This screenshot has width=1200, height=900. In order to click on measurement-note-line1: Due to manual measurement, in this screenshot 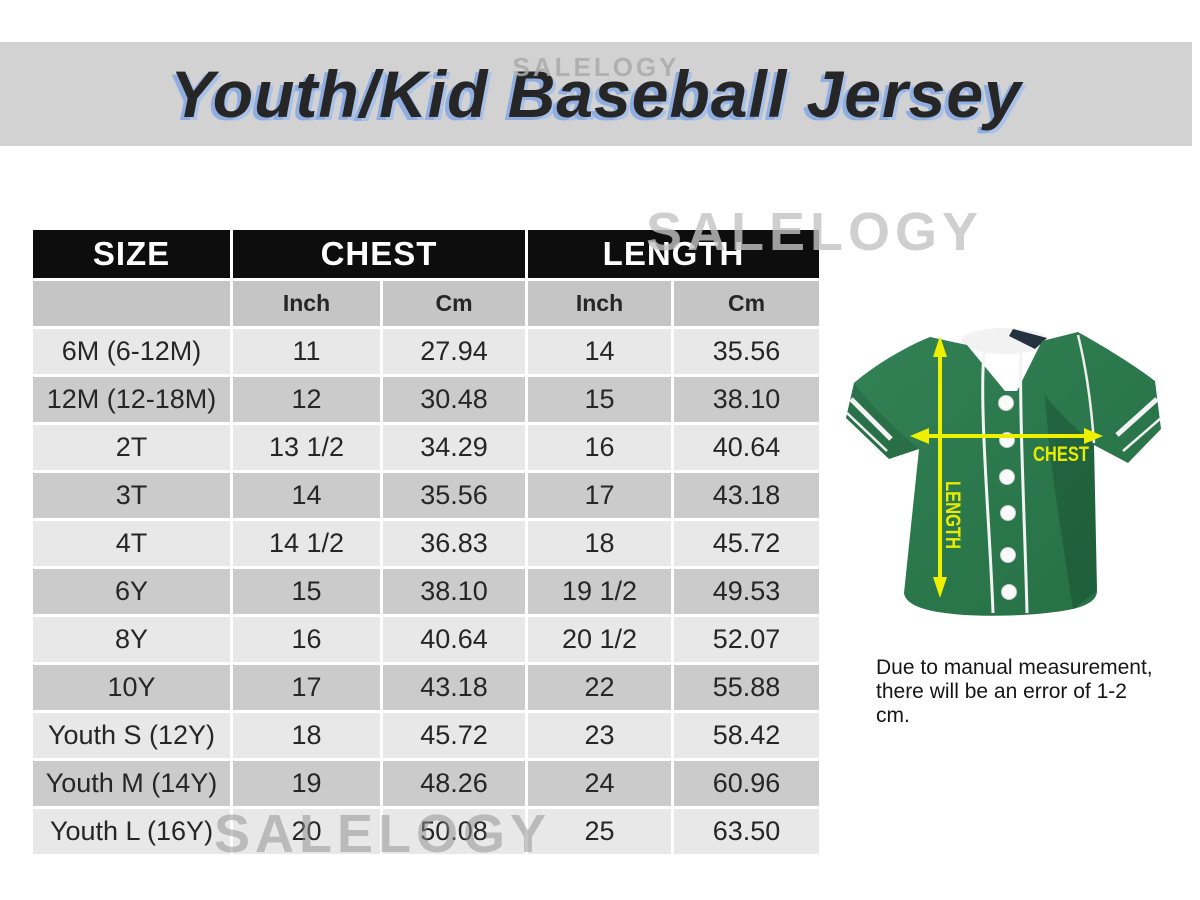, I will do `click(1014, 667)`.